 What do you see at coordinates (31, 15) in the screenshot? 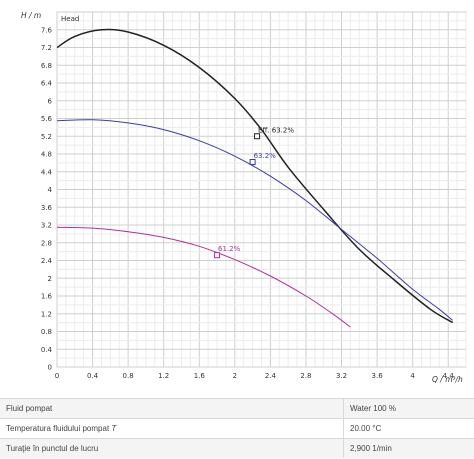
I see `y-axis-label: H / m` at bounding box center [31, 15].